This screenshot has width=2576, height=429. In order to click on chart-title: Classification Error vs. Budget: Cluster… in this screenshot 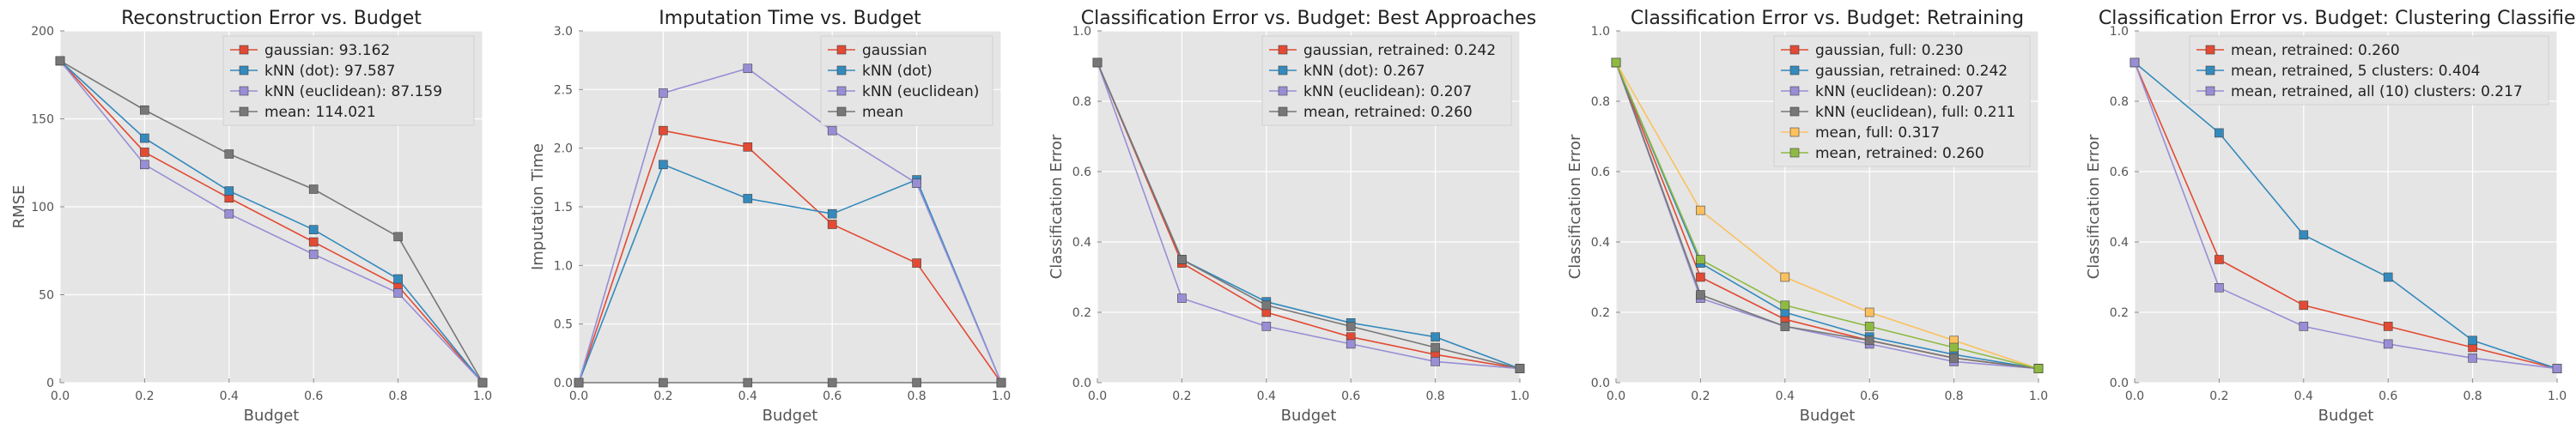, I will do `click(2338, 19)`.